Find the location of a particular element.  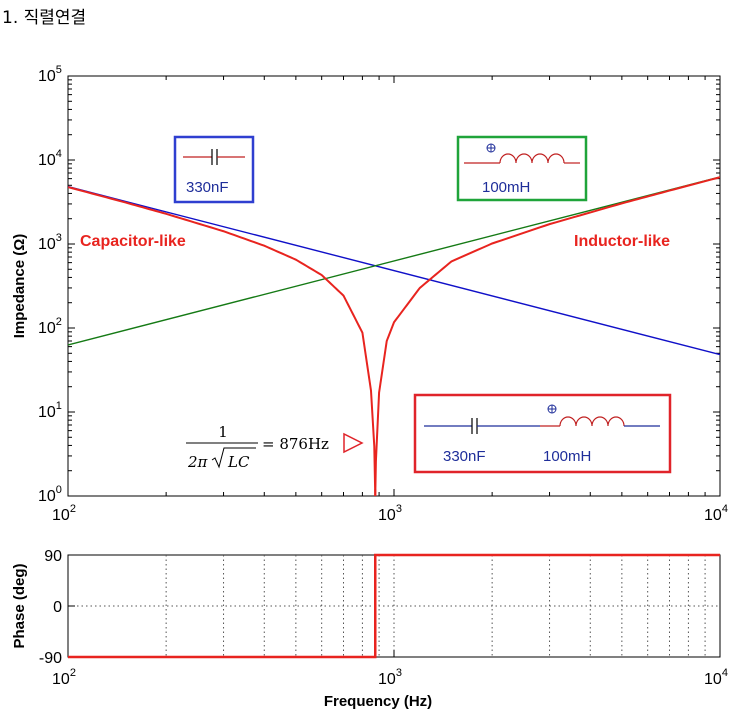

inductor-box-label: 100mH is located at coordinates (506, 187).